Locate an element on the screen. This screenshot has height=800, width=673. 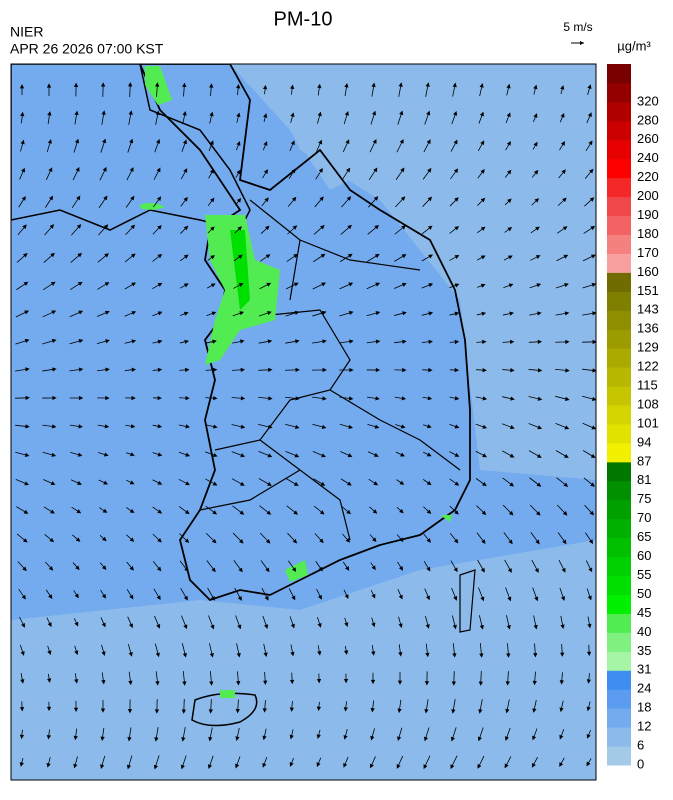
agency: NIER is located at coordinates (26, 32).